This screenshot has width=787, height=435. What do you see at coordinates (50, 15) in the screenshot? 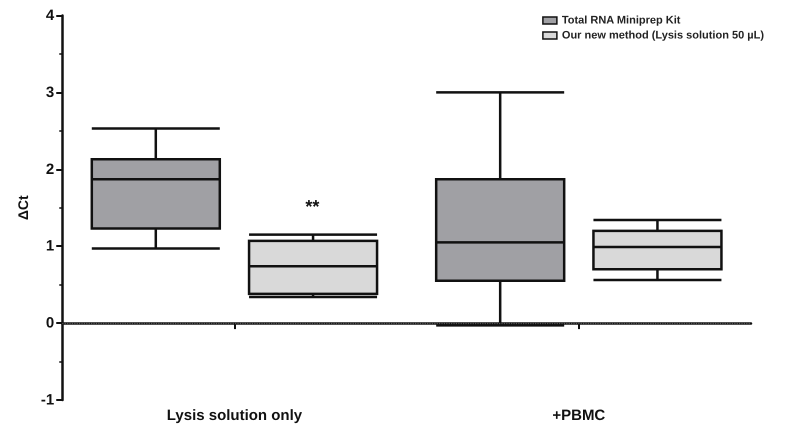
I see `y-tick-label: 4` at bounding box center [50, 15].